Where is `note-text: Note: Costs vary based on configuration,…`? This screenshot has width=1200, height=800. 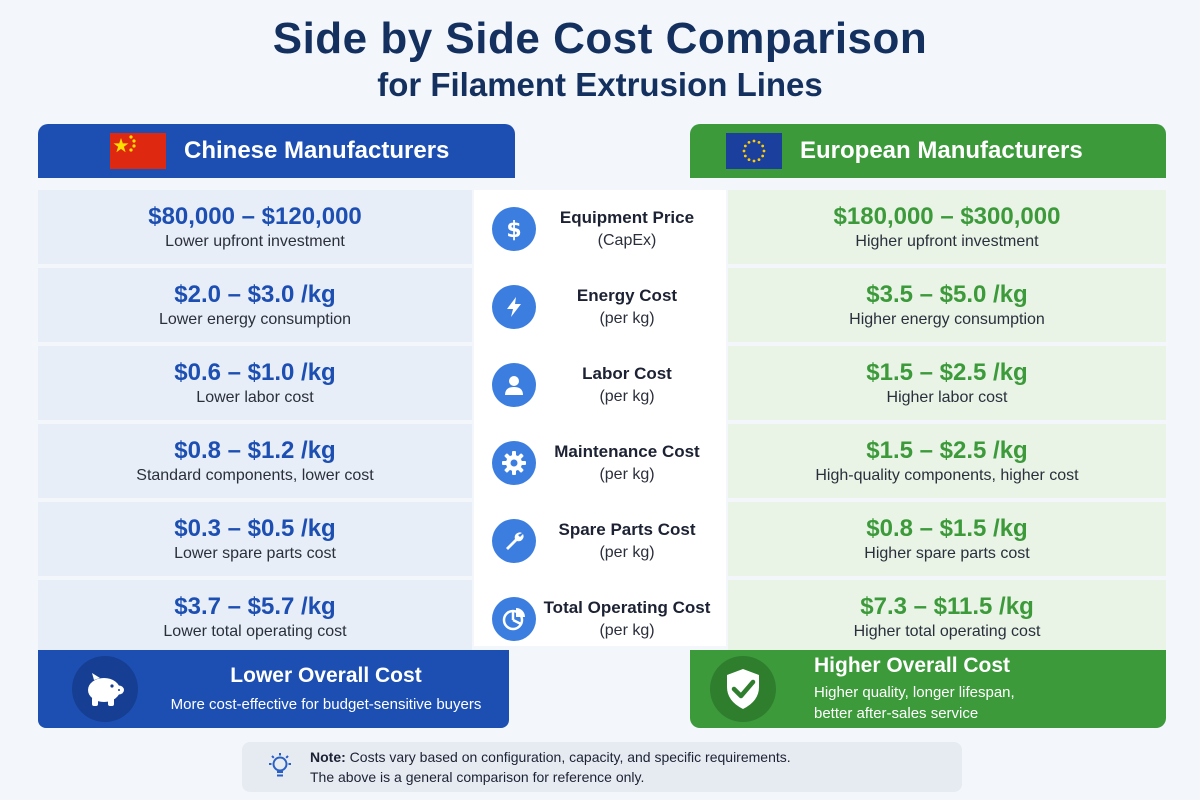 note-text: Note: Costs vary based on configuration,… is located at coordinates (550, 767).